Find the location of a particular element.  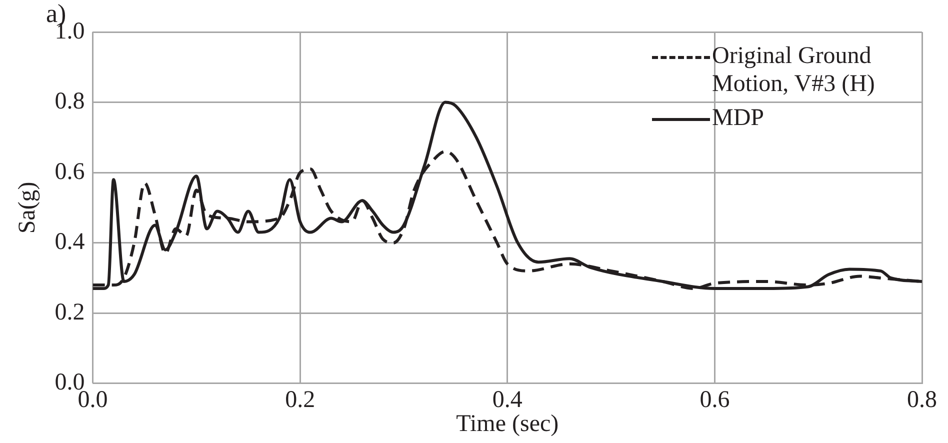

x-axis-title: Time (sec) is located at coordinates (507, 423).